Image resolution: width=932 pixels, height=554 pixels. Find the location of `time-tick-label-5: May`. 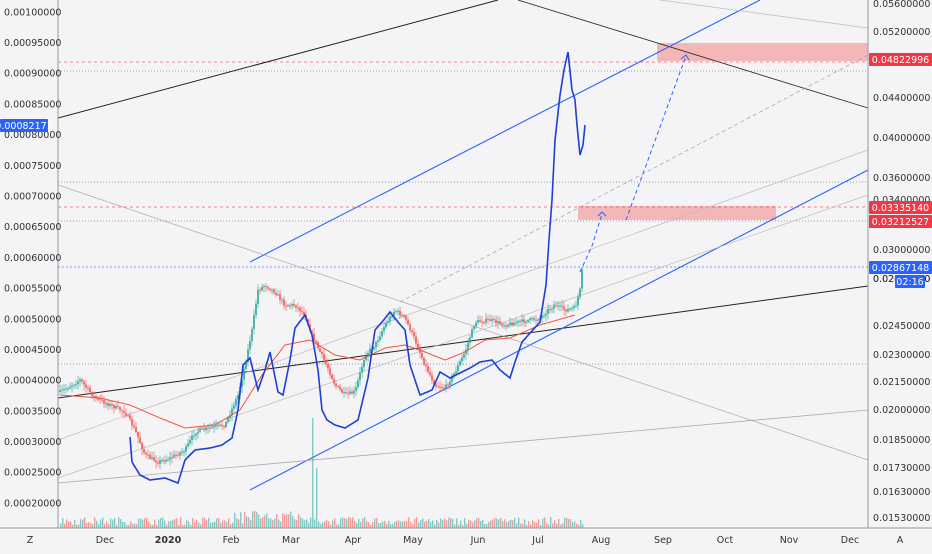

time-tick-label-5: May is located at coordinates (413, 540).